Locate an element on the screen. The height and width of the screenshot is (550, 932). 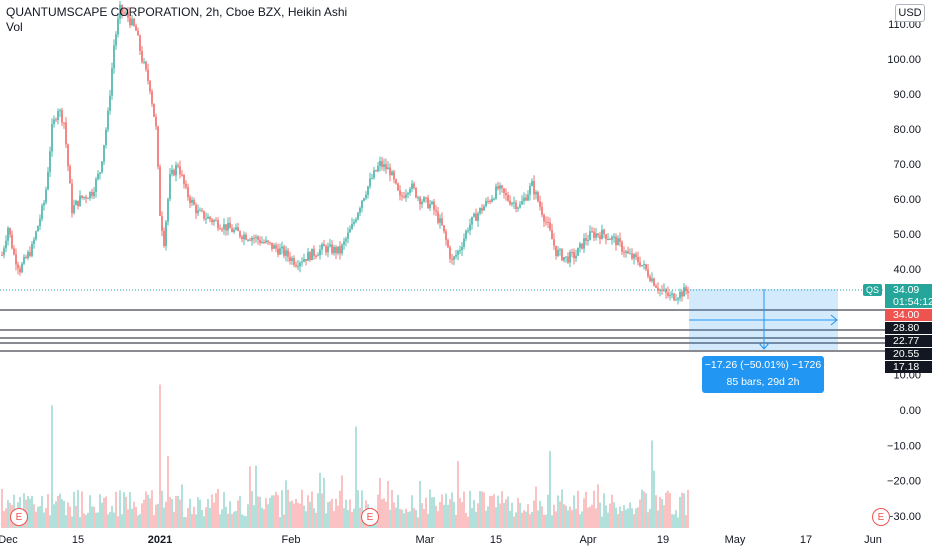
currency-button: USD is located at coordinates (910, 13).